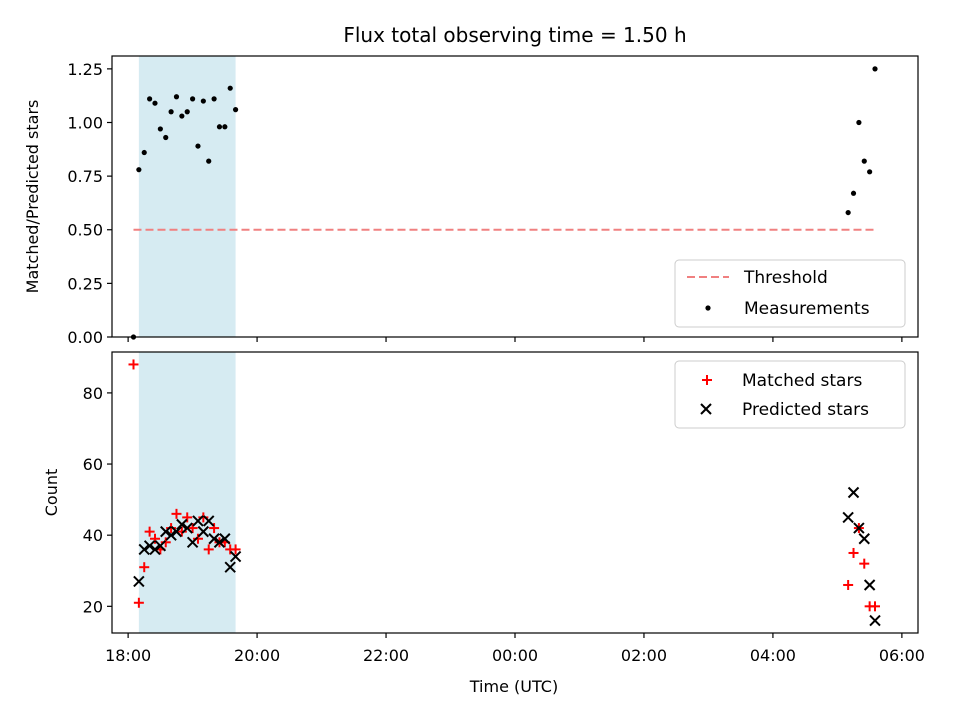  I want to click on x-tick-label: 00:00, so click(515, 655).